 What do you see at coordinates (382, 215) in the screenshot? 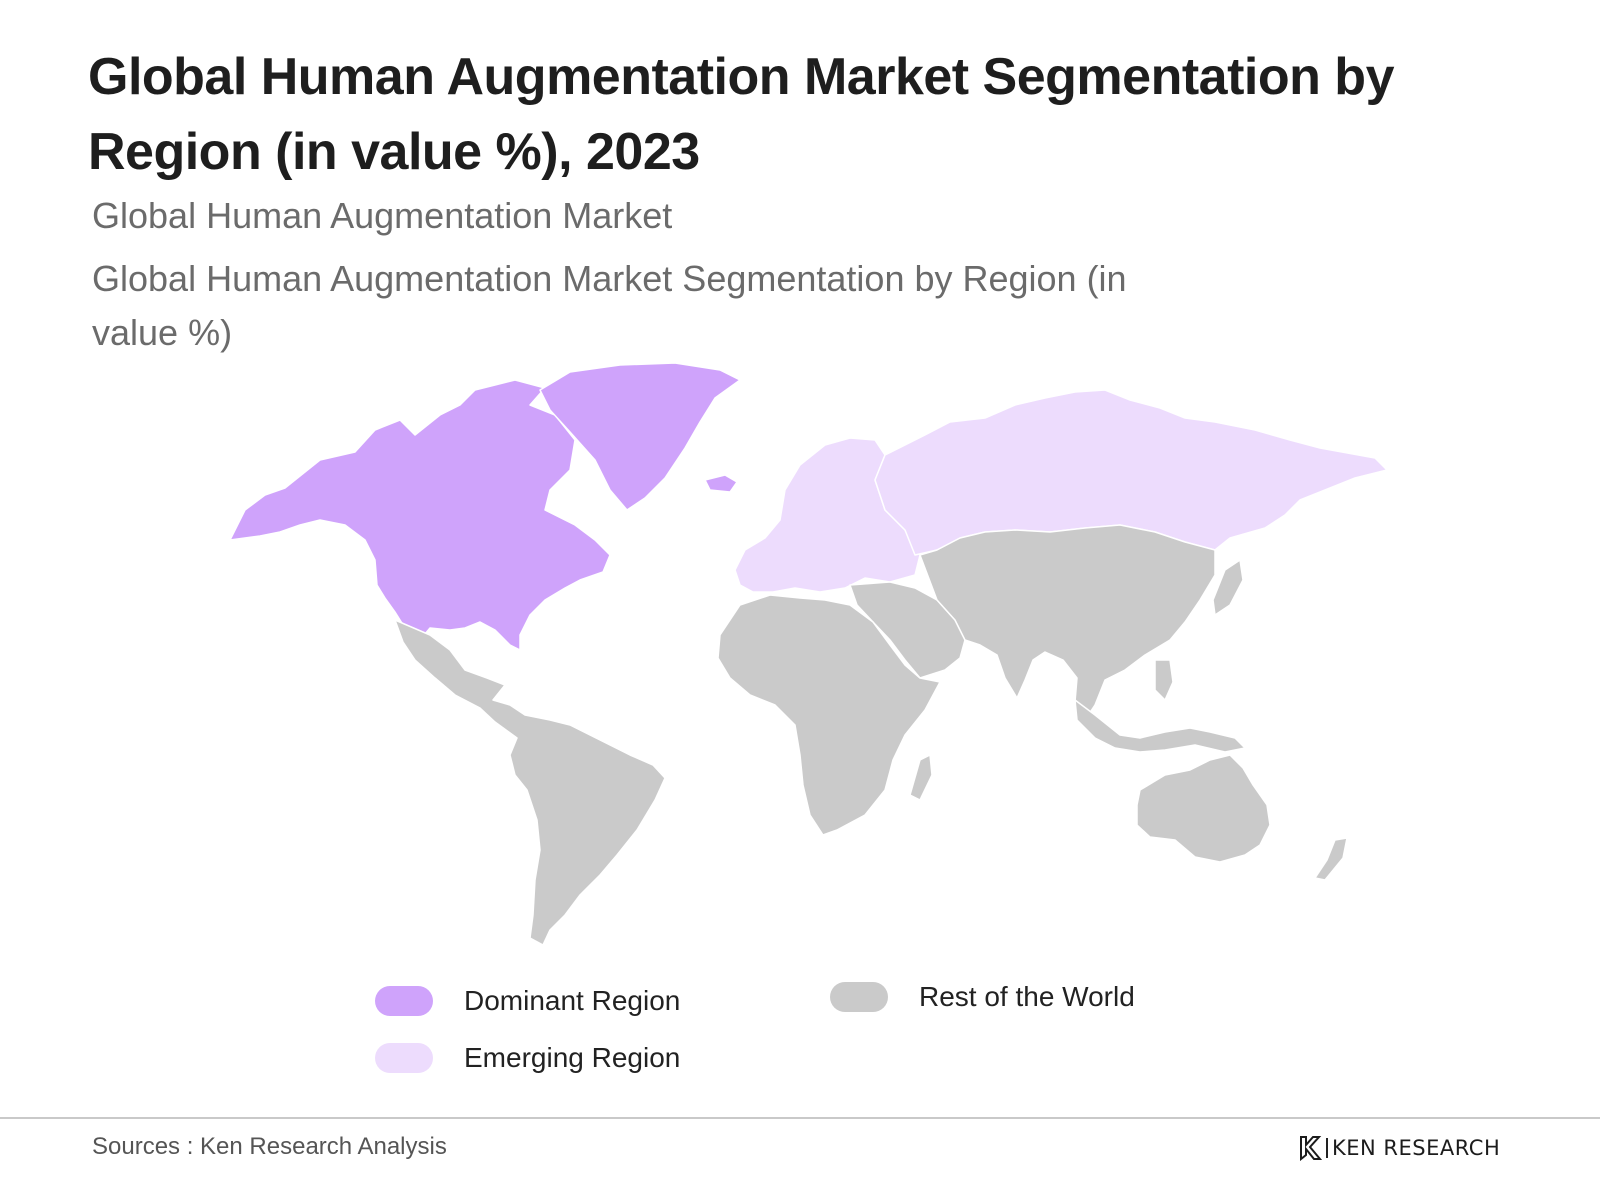
I see `subtitle-market: Global Human Augmentation Market` at bounding box center [382, 215].